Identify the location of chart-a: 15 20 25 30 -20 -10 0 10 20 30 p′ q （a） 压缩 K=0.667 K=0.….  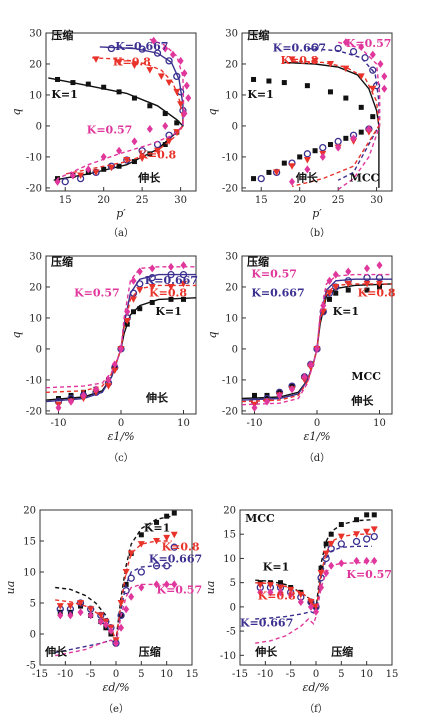
(103, 133).